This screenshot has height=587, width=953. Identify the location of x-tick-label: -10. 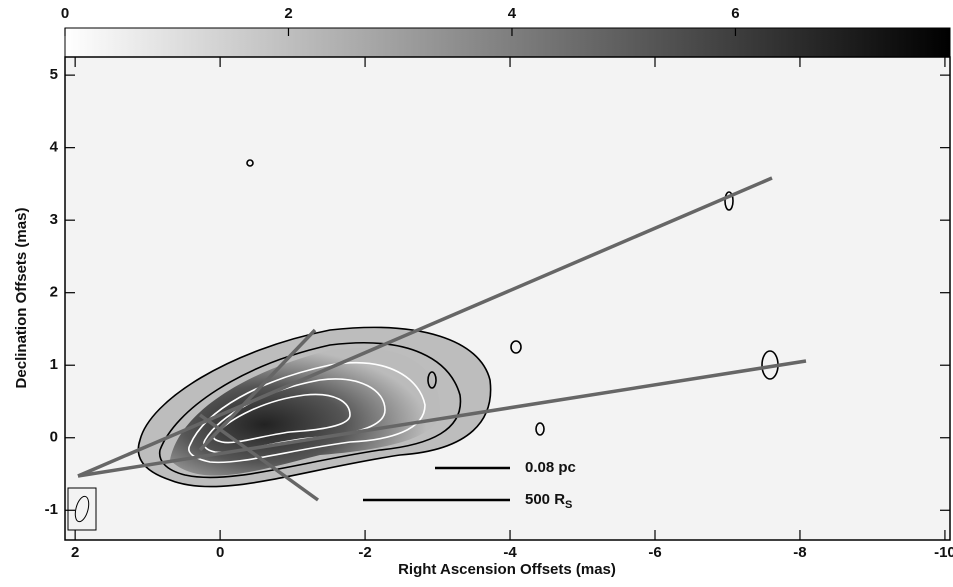
(943, 552).